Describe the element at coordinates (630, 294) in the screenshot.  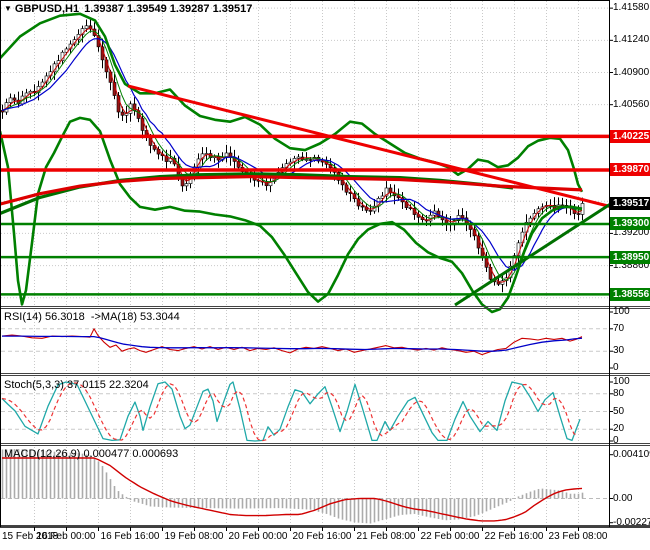
I see `price-level-badge: 1.38556` at that location.